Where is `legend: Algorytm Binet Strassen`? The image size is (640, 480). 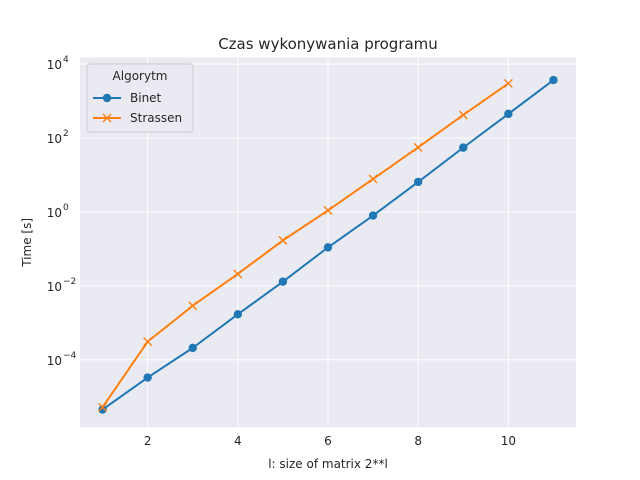 legend: Algorytm Binet Strassen is located at coordinates (140, 98).